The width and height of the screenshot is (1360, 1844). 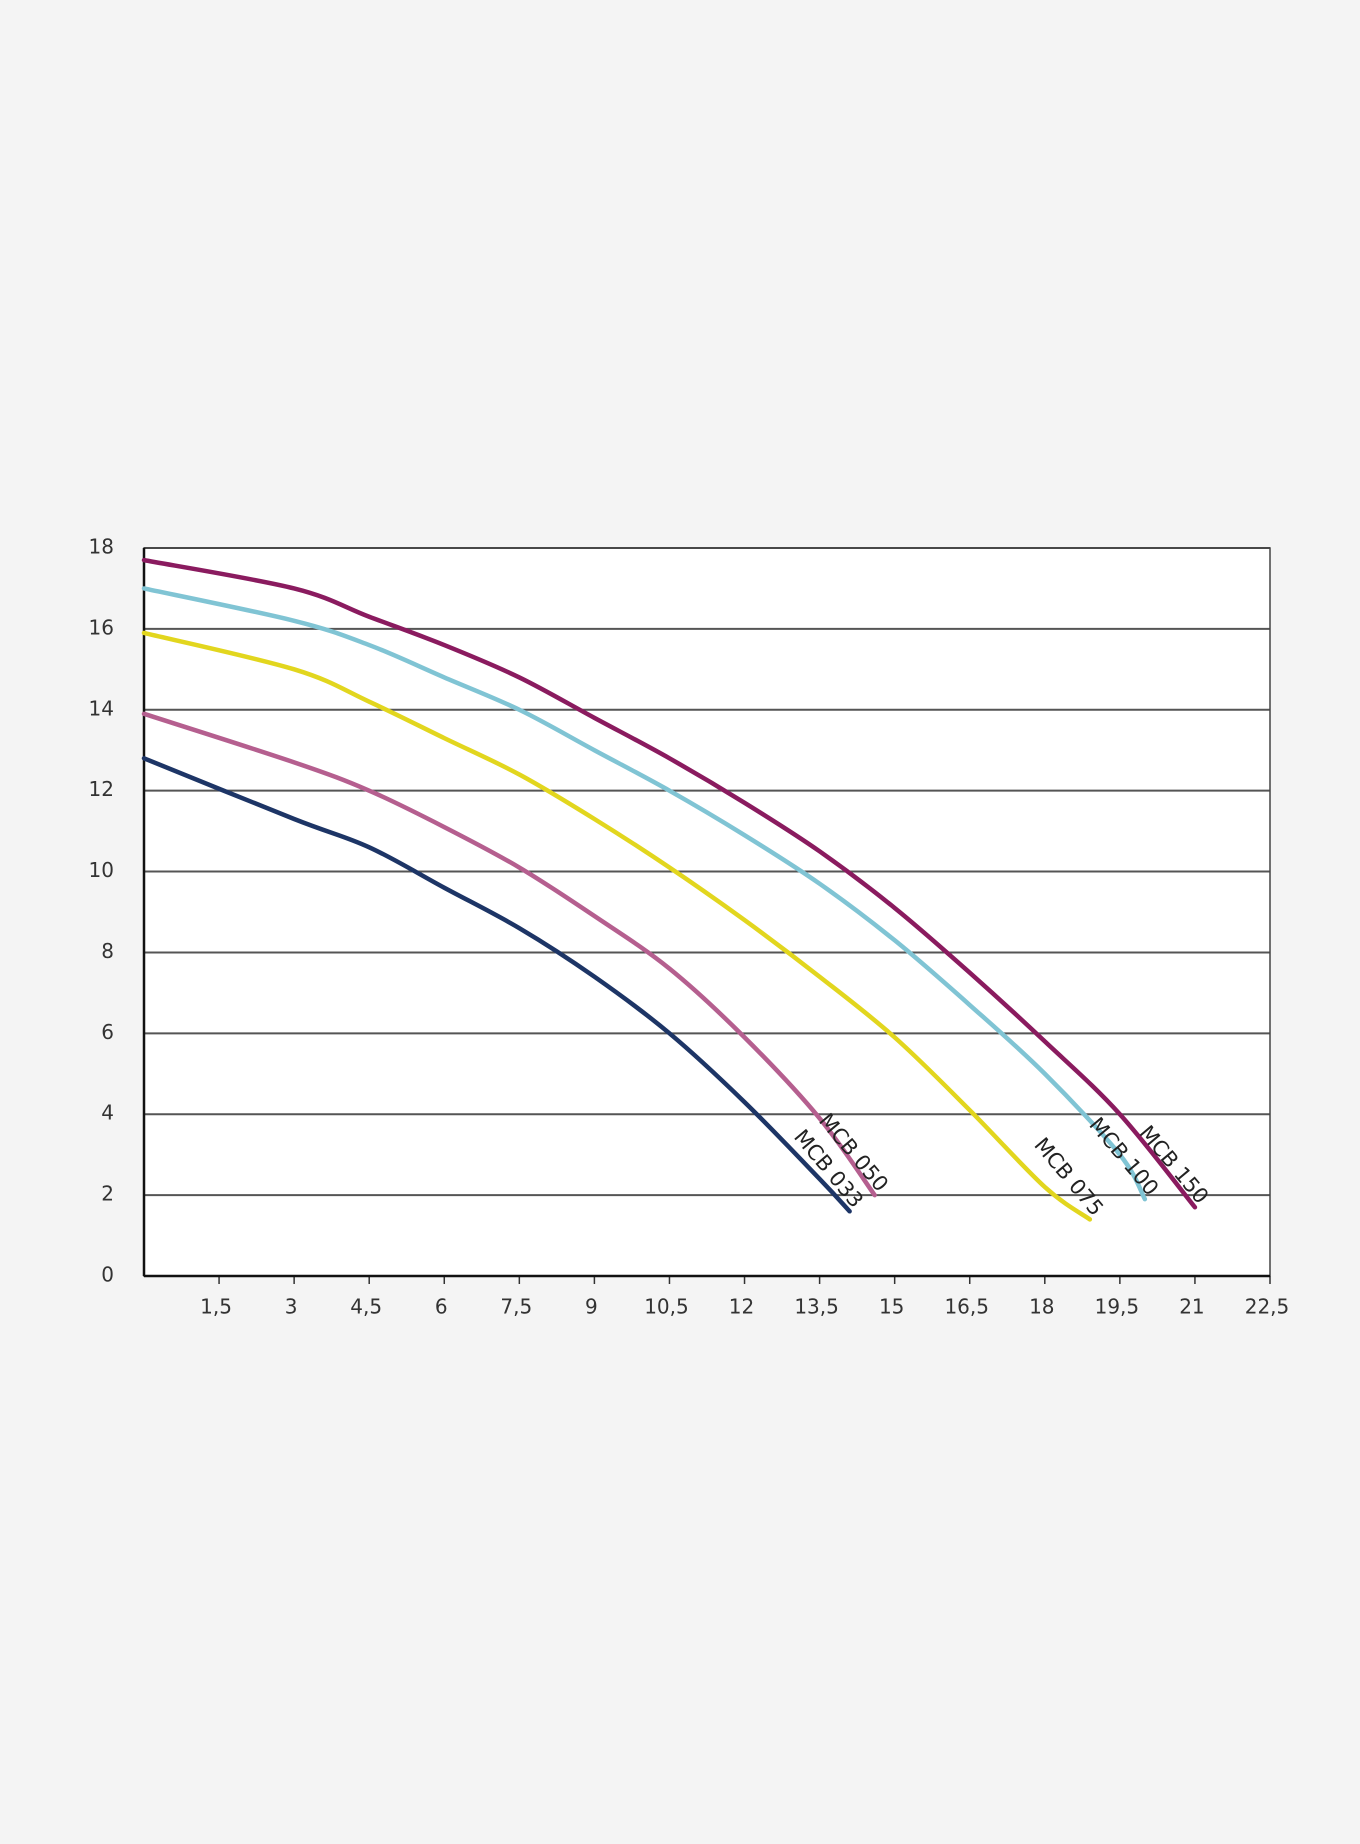 What do you see at coordinates (101, 789) in the screenshot?
I see `y-tick-label: 12` at bounding box center [101, 789].